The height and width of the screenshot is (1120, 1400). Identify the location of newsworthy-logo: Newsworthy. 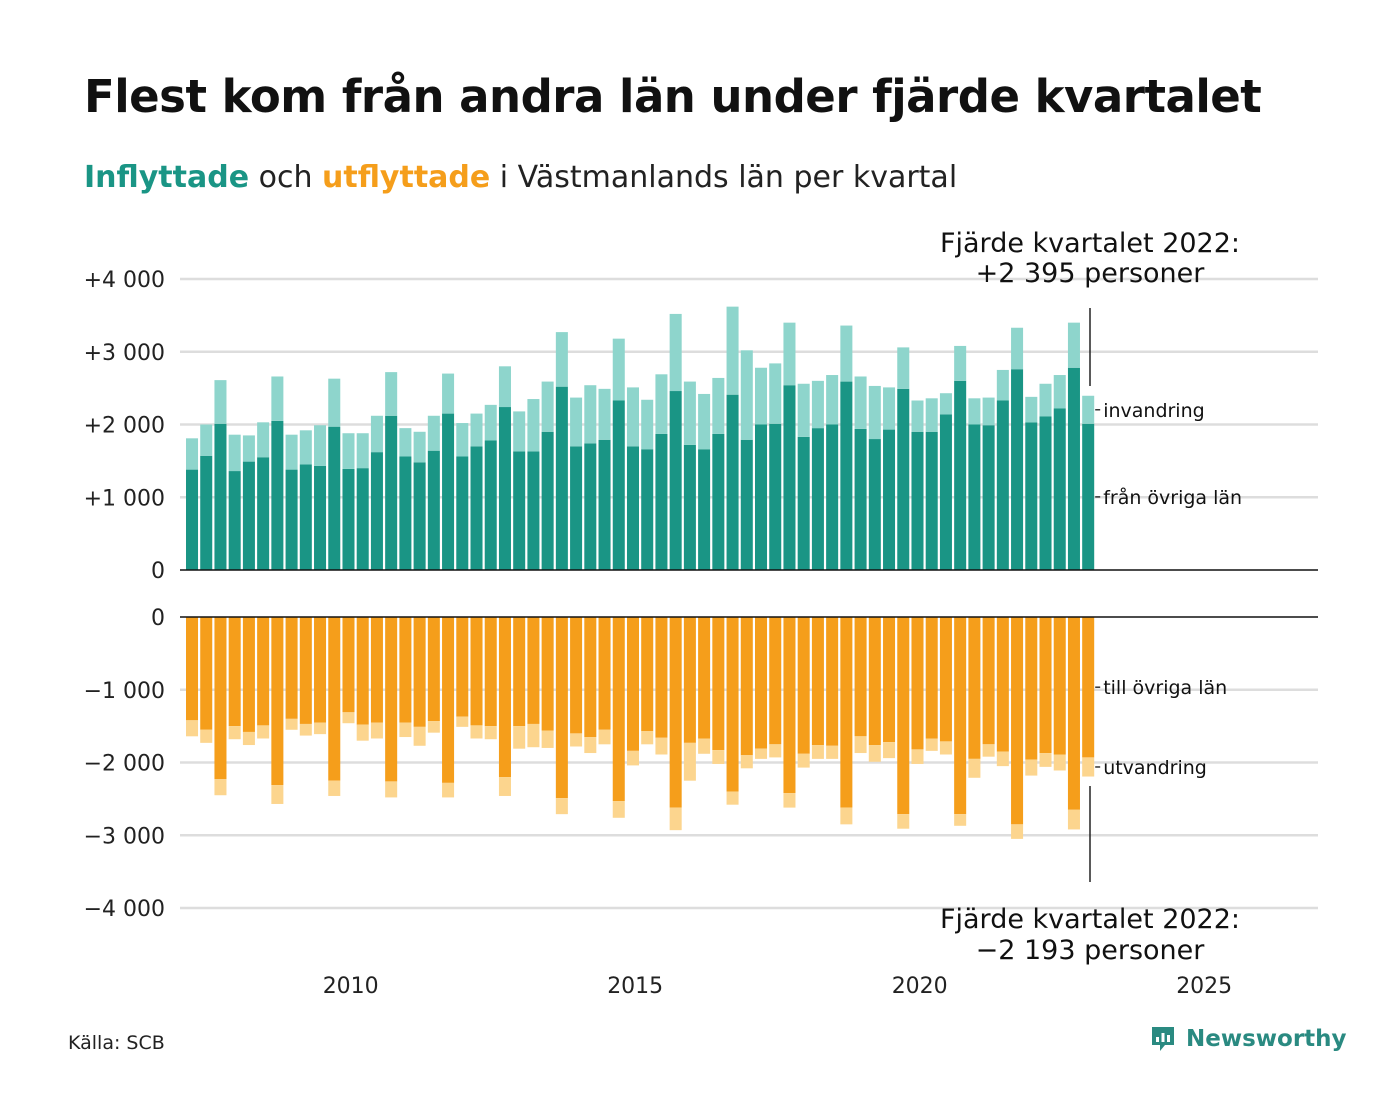
(1247, 1039).